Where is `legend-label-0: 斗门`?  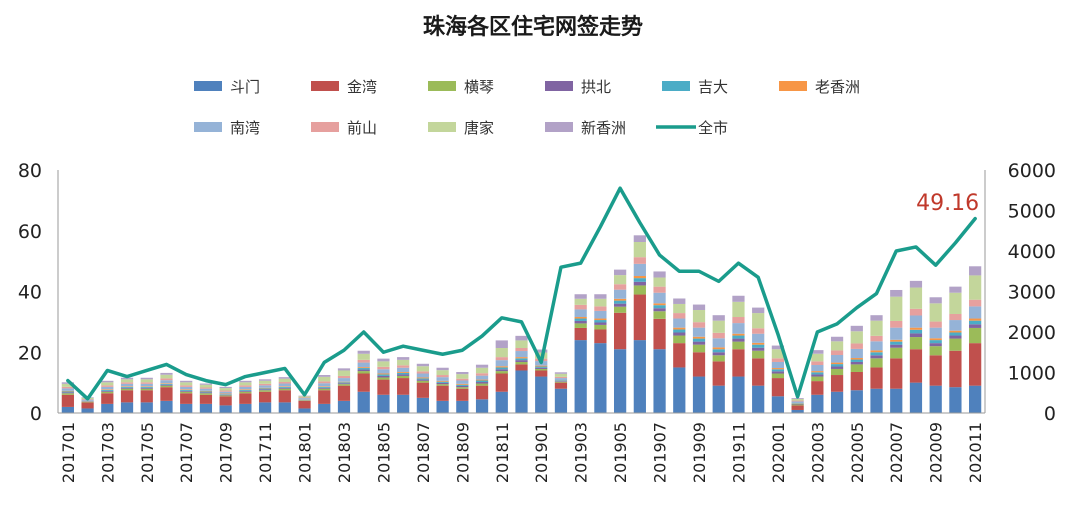
legend-label-0: 斗门 is located at coordinates (245, 87).